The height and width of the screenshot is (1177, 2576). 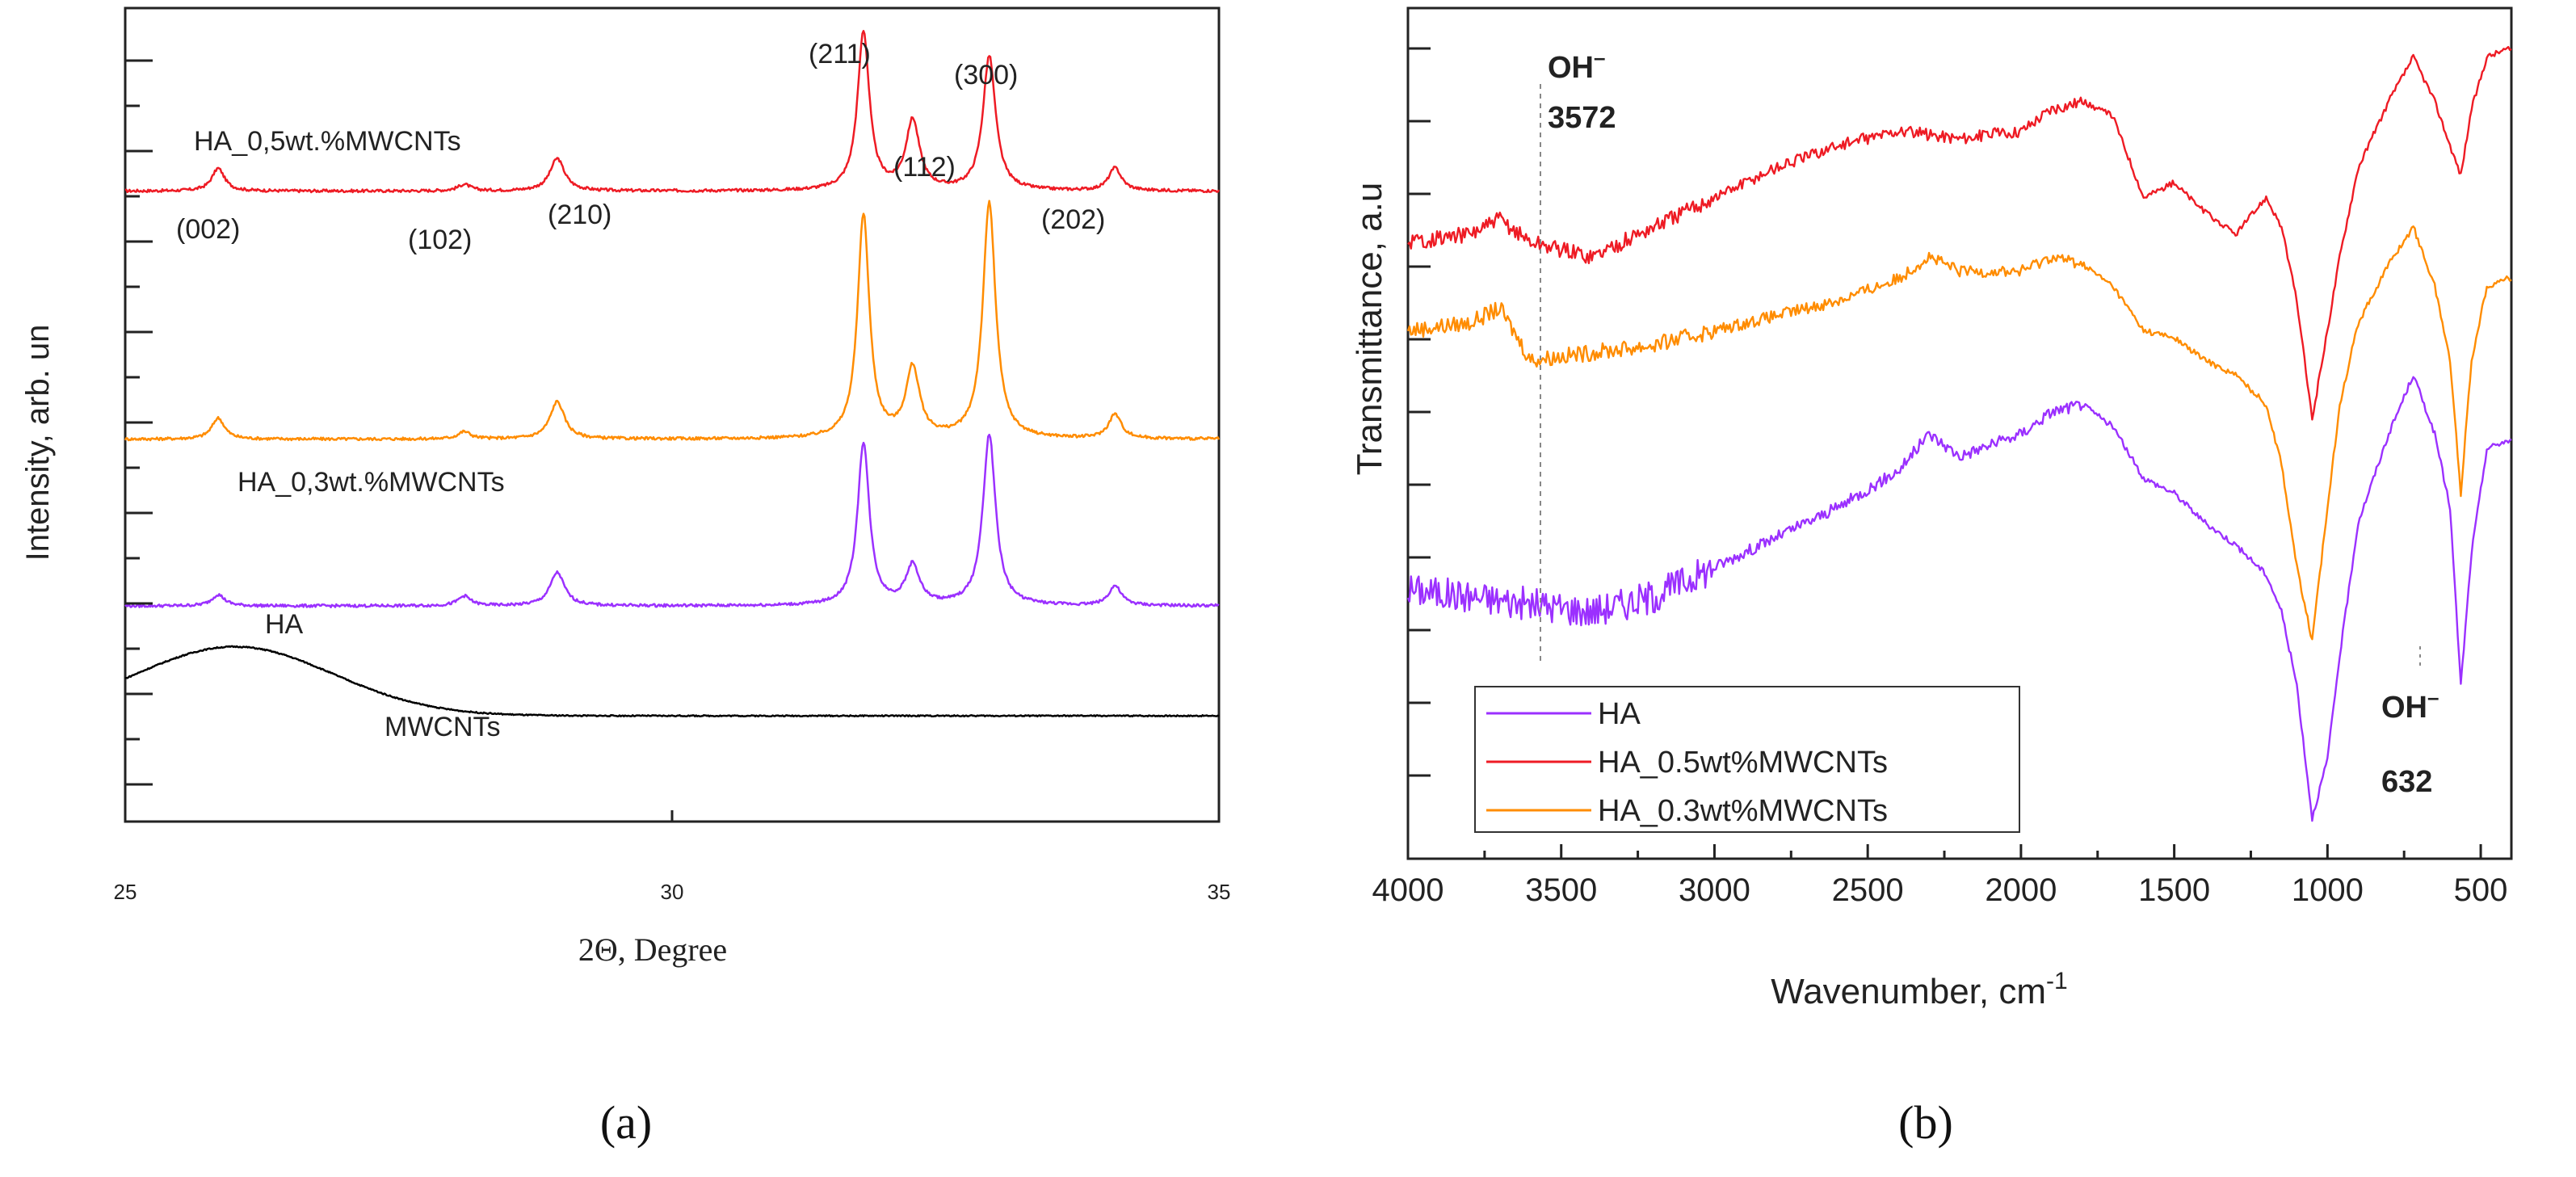 I want to click on x-tick-label-35: 35, so click(x=1219, y=892).